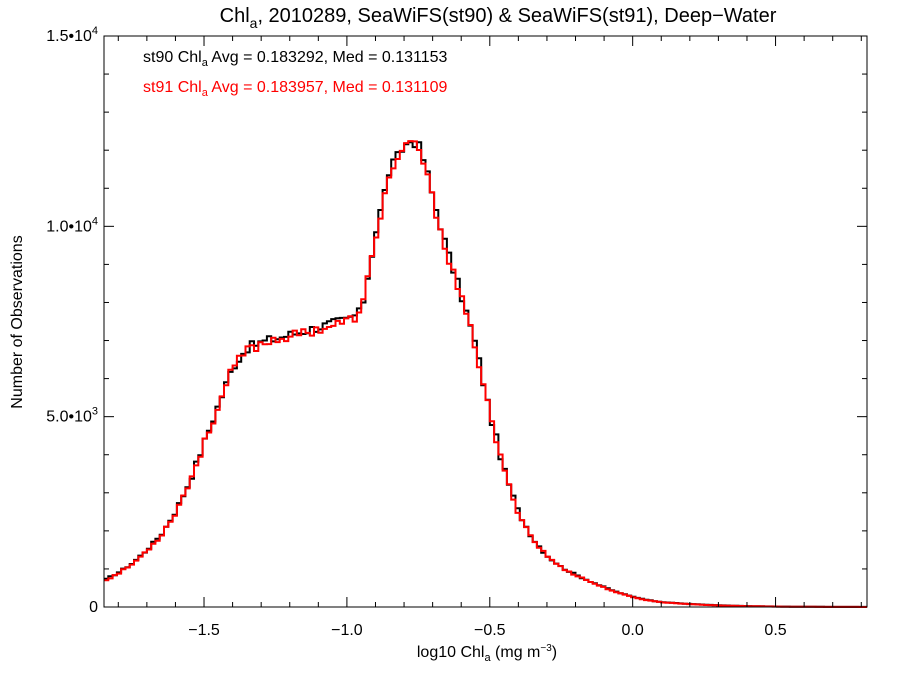  Describe the element at coordinates (72, 225) in the screenshot. I see `y-tick-label: 1.0•104` at that location.